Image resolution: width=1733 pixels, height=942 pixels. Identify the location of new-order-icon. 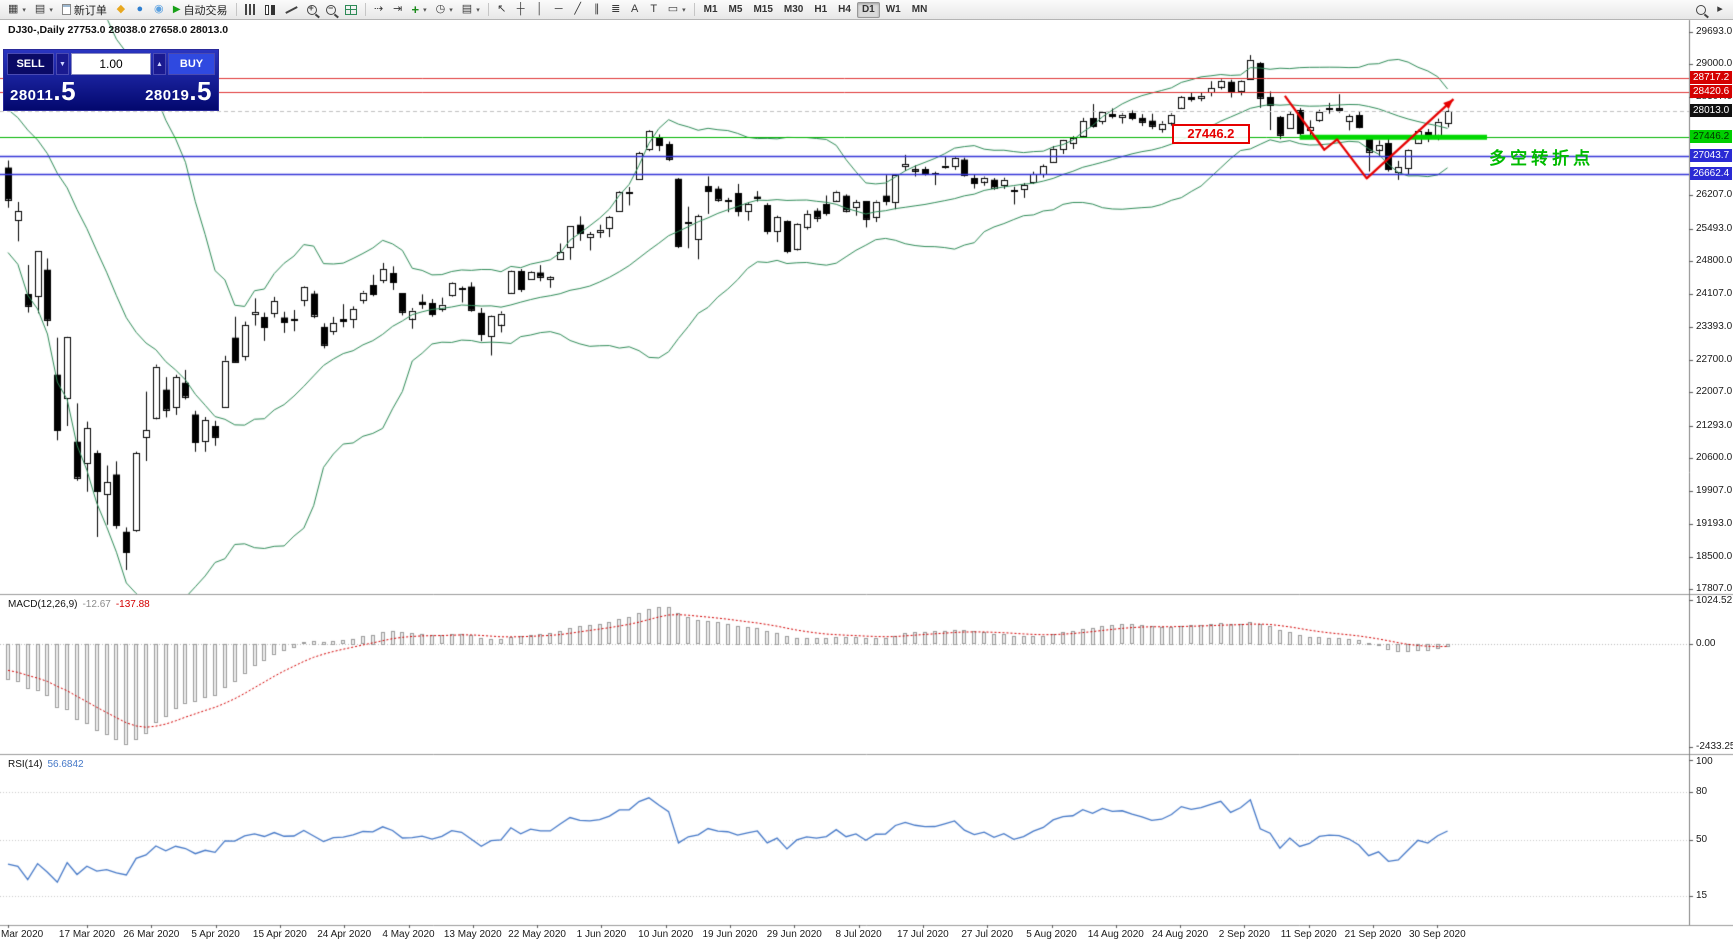
(66, 9).